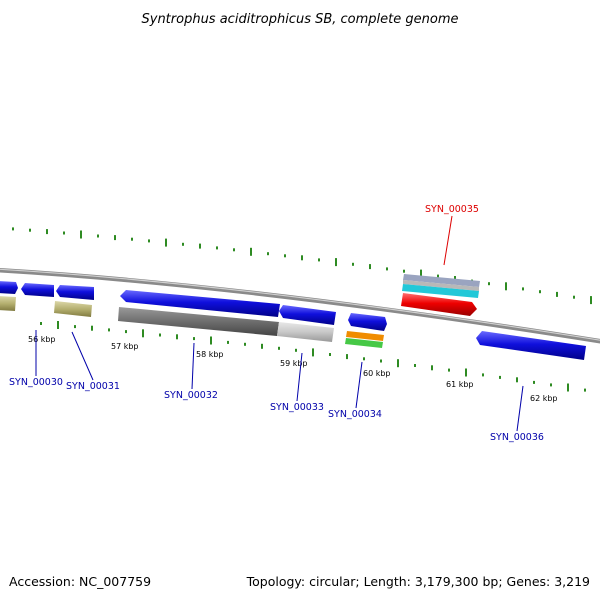 This screenshot has width=600, height=600. I want to click on reverse-strand-genes, so click(293, 328).